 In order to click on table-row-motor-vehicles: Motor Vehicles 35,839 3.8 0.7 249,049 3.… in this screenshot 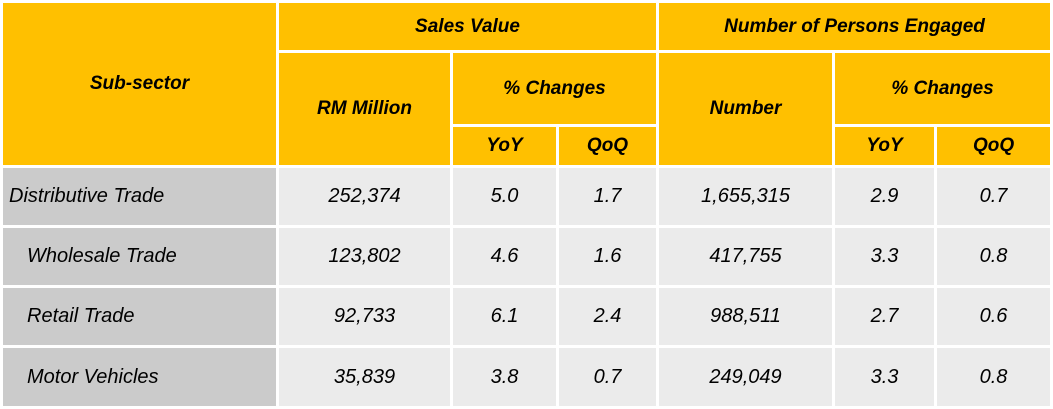, I will do `click(527, 377)`.